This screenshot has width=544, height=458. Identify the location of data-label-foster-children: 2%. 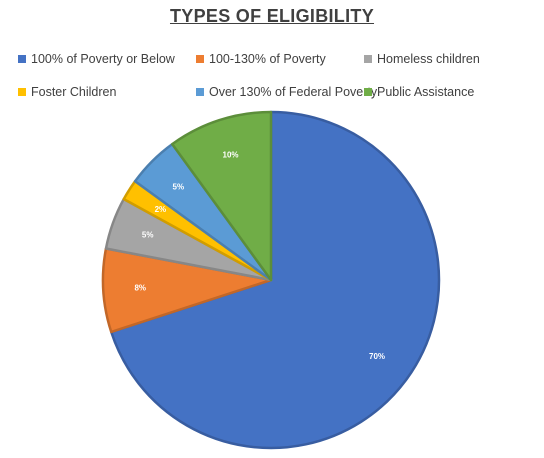
(161, 209).